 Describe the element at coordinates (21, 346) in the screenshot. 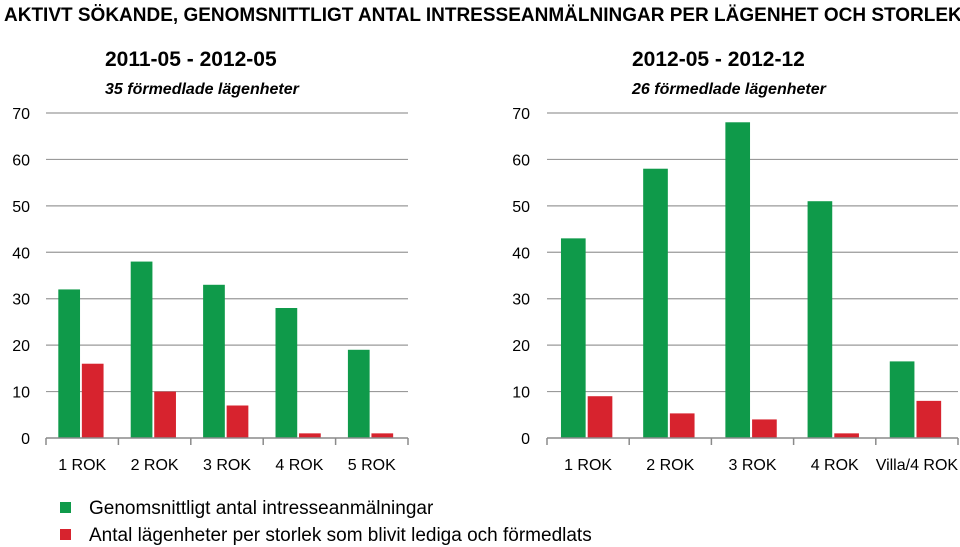

I see `left-y-tick-20: 20` at that location.